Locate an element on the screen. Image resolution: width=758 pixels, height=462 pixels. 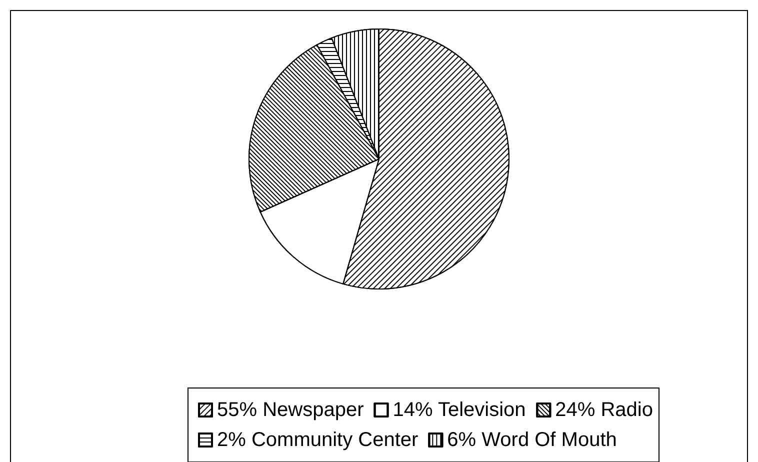
legend-label: 55% Newspaper is located at coordinates (290, 410).